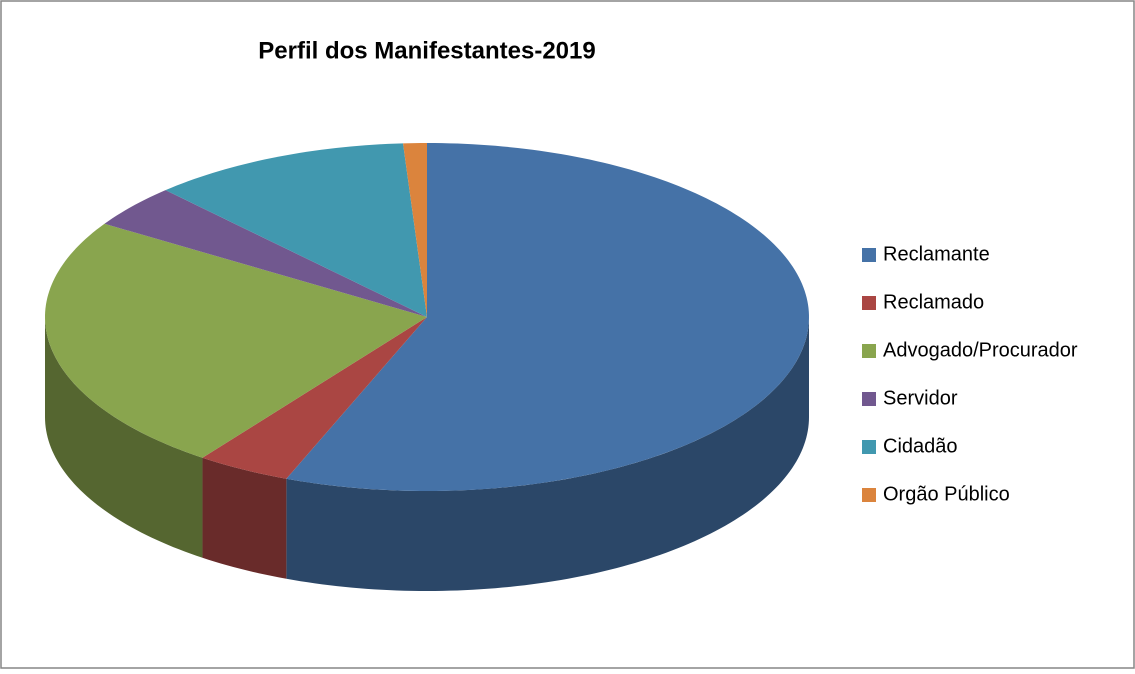  What do you see at coordinates (936, 254) in the screenshot?
I see `legend-label: Reclamante` at bounding box center [936, 254].